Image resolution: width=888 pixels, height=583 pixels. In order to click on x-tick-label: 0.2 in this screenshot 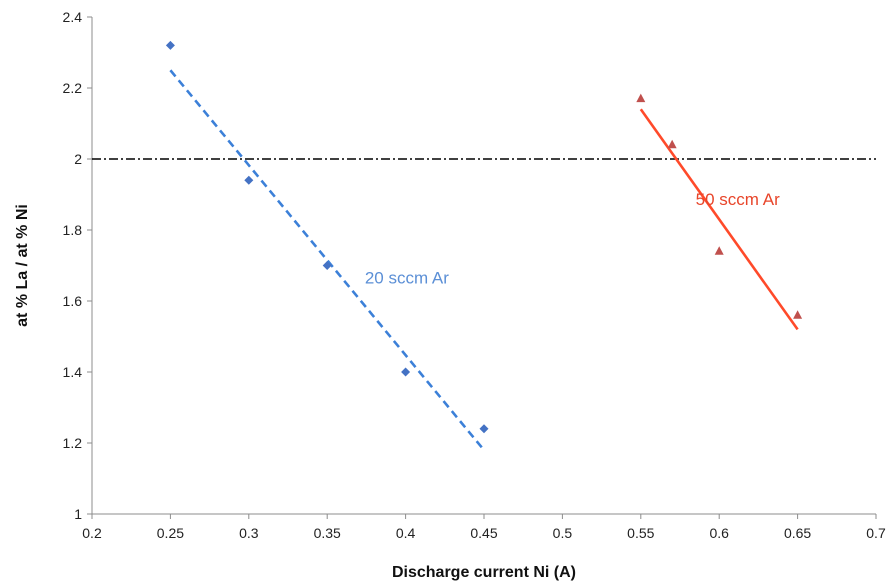, I will do `click(92, 533)`.